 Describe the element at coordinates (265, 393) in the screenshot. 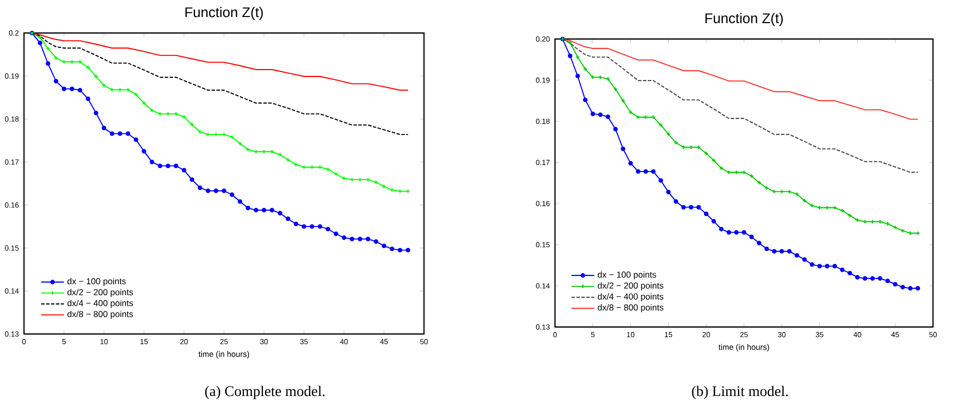

I see `text: (a) Complete model.` at that location.